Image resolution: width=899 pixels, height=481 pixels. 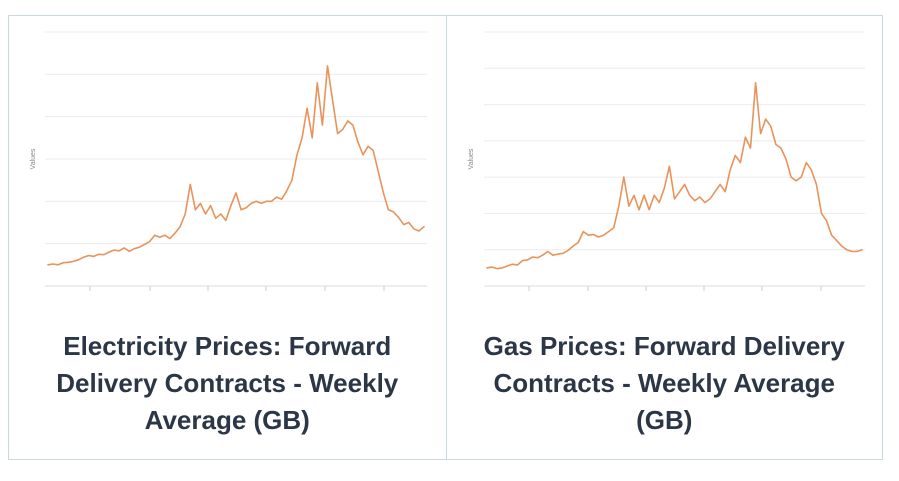 I want to click on gas-title-line-3: (GB), so click(x=664, y=420).